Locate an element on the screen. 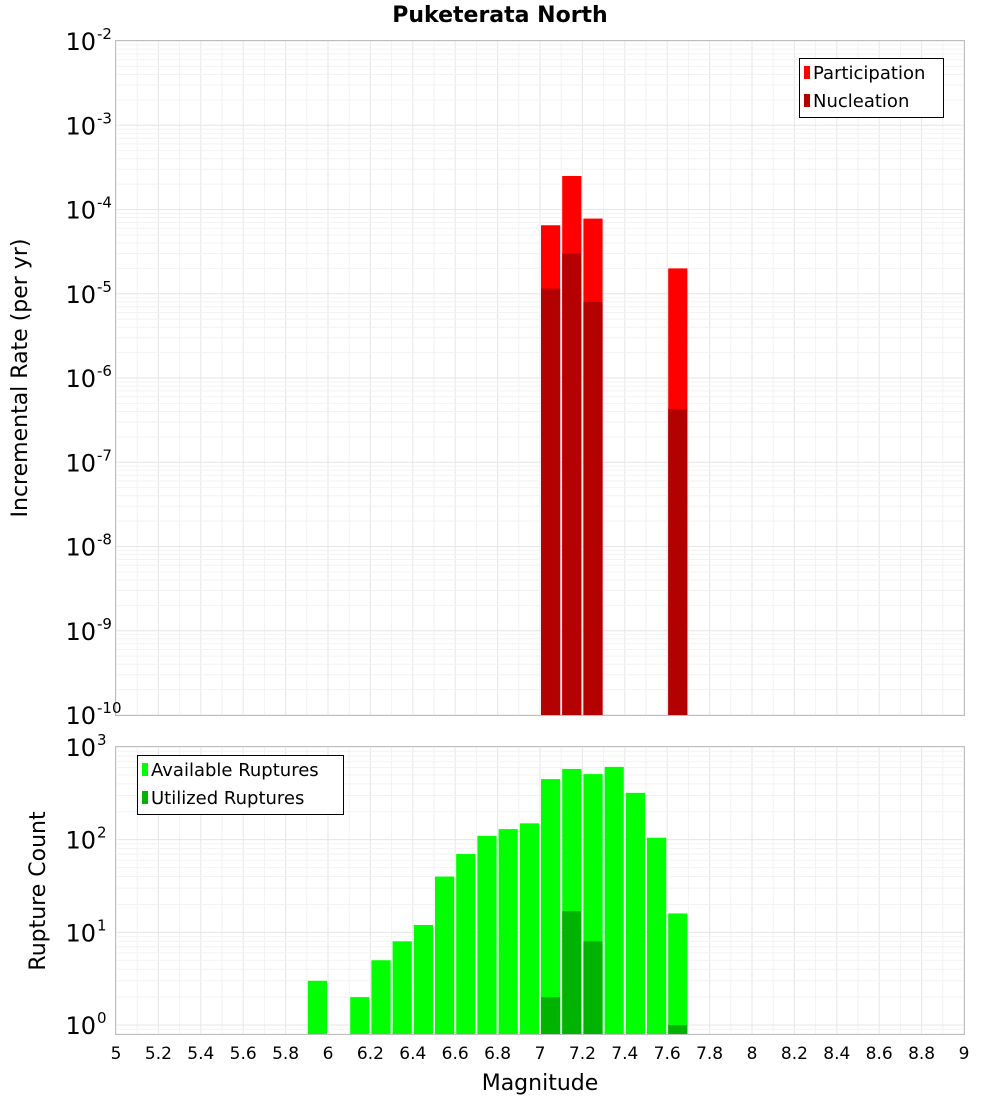 The height and width of the screenshot is (1100, 1000). y-tick-exponent: 0 is located at coordinates (102, 1018).